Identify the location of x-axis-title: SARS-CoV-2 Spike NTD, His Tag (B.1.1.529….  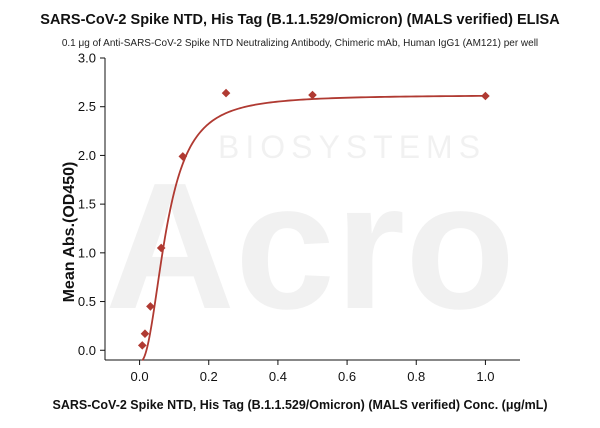
(300, 405).